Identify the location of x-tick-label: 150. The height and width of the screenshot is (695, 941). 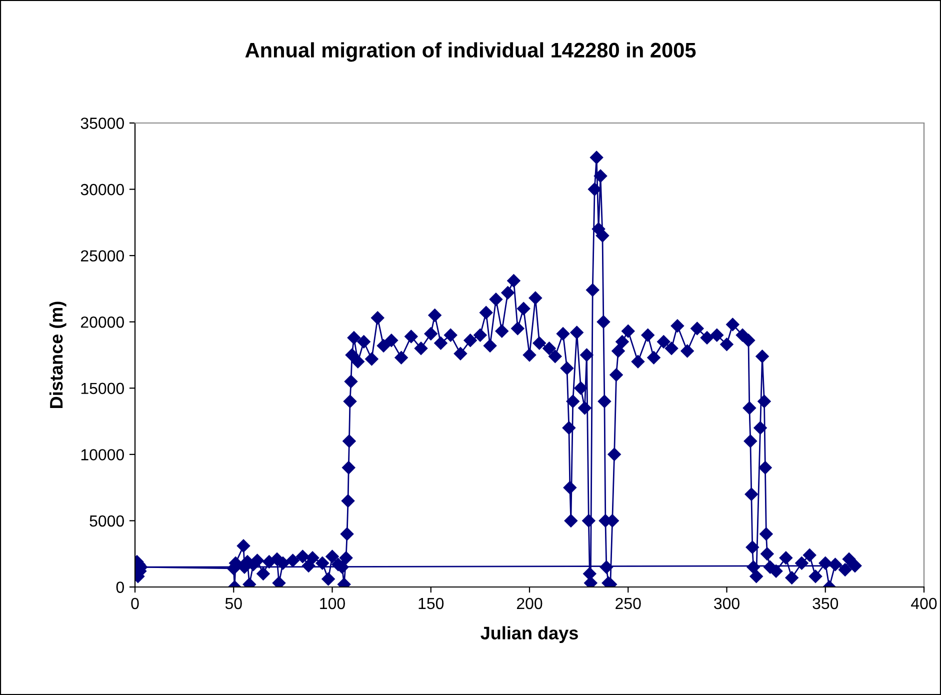
(431, 604).